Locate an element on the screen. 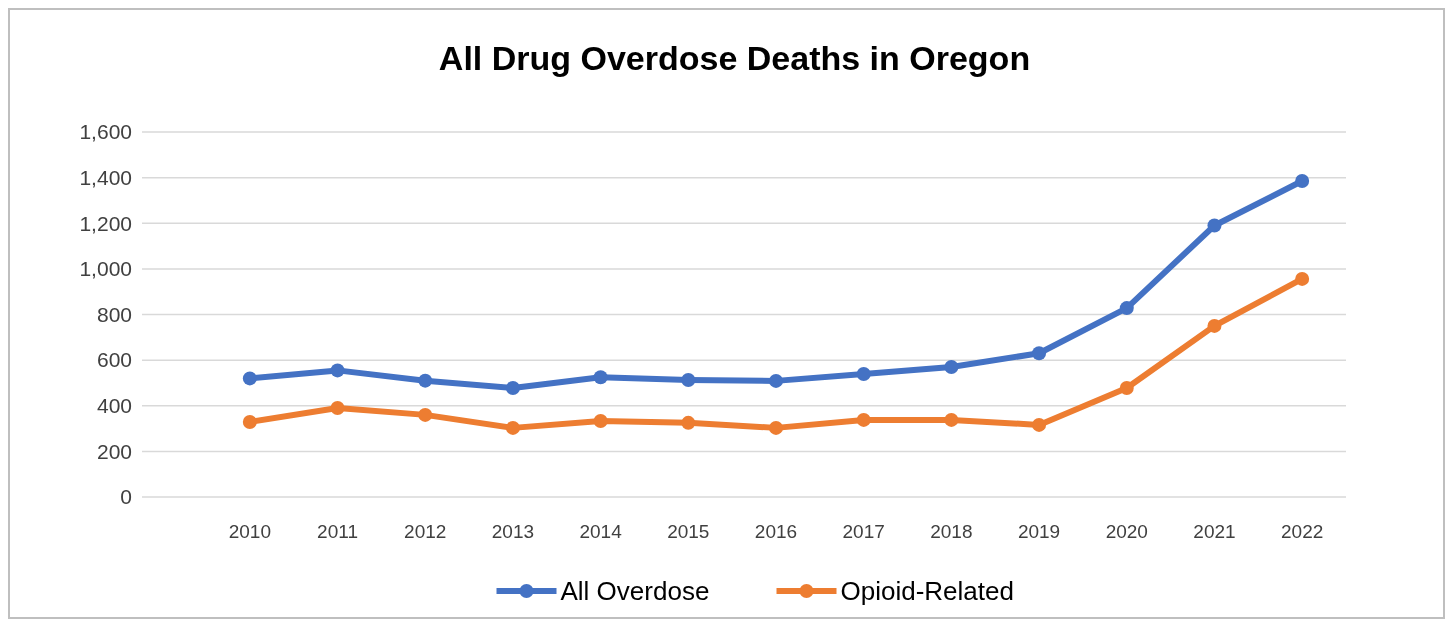  x-tick-label: 2017 is located at coordinates (863, 531).